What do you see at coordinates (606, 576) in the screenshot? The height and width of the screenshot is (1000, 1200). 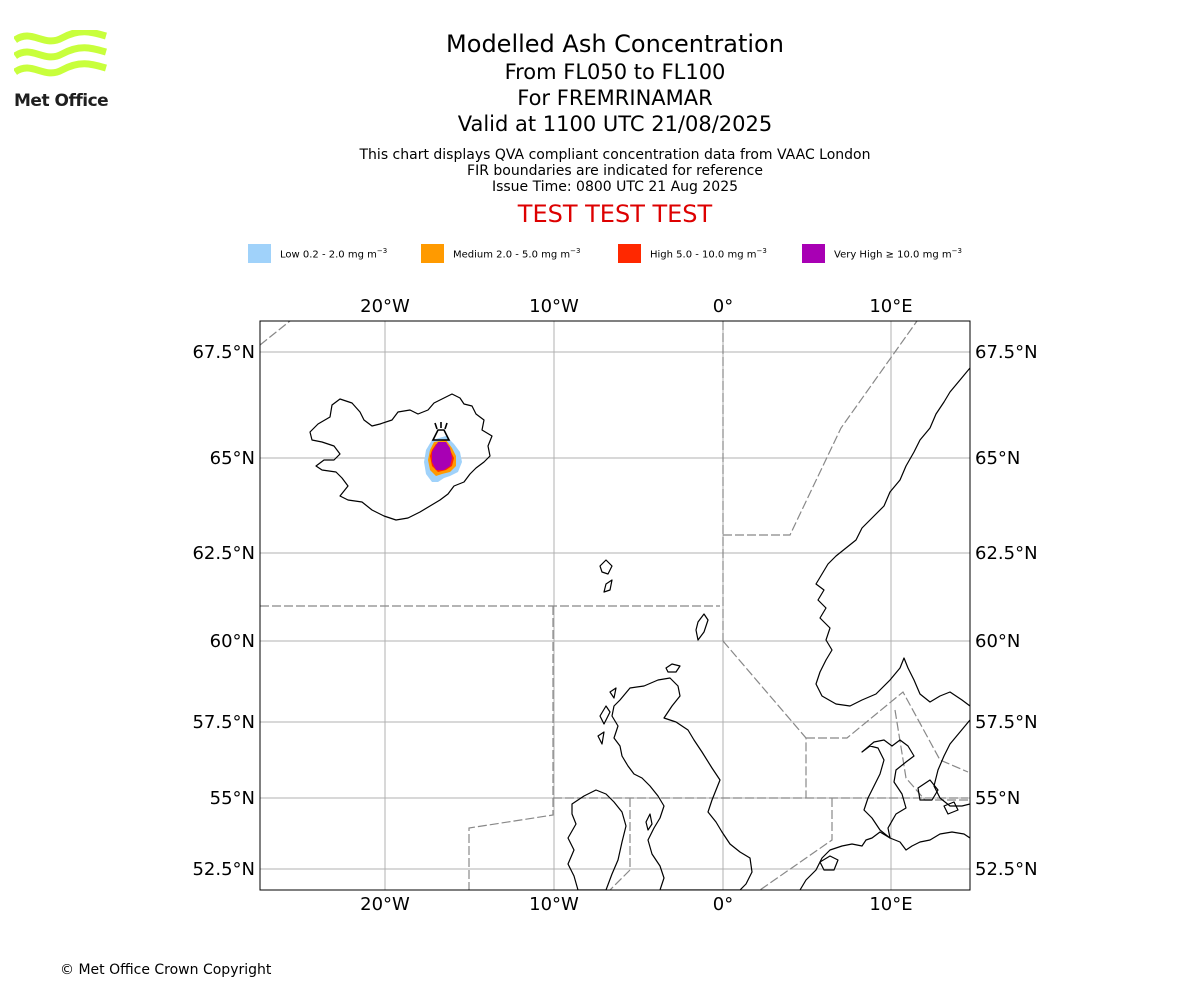 I see `coastline-faroe` at bounding box center [606, 576].